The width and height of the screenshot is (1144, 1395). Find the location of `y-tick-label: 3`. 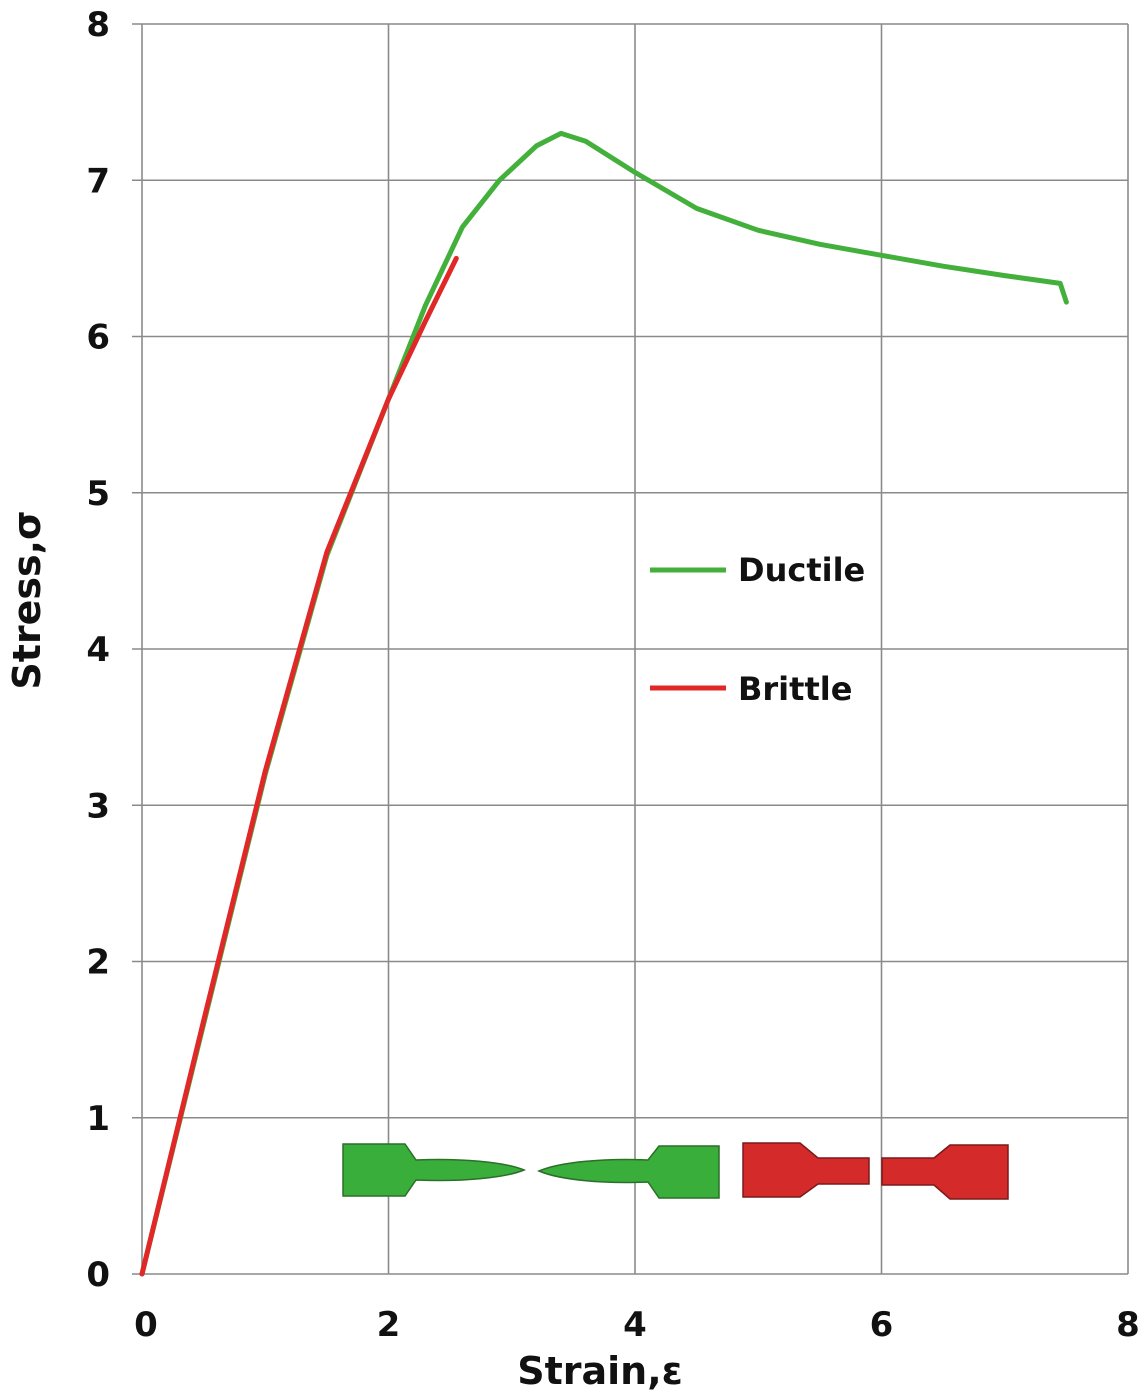

y-tick-label: 3 is located at coordinates (98, 806).